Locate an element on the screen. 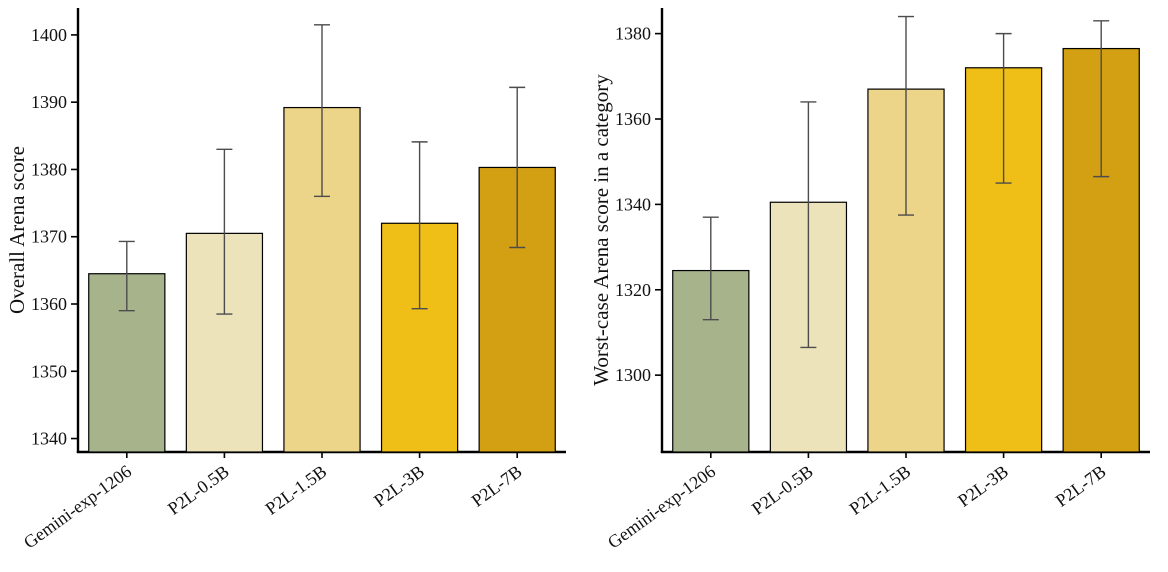 The height and width of the screenshot is (572, 1168). y-tick-label: 1400 is located at coordinates (49, 35).